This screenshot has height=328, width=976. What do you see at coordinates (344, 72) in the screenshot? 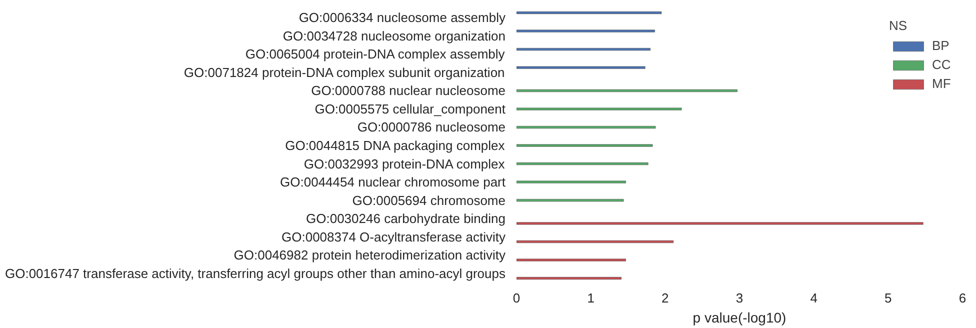
I see `y-tick-label: GO:0071824 protein-DNA complex subunit organization` at bounding box center [344, 72].